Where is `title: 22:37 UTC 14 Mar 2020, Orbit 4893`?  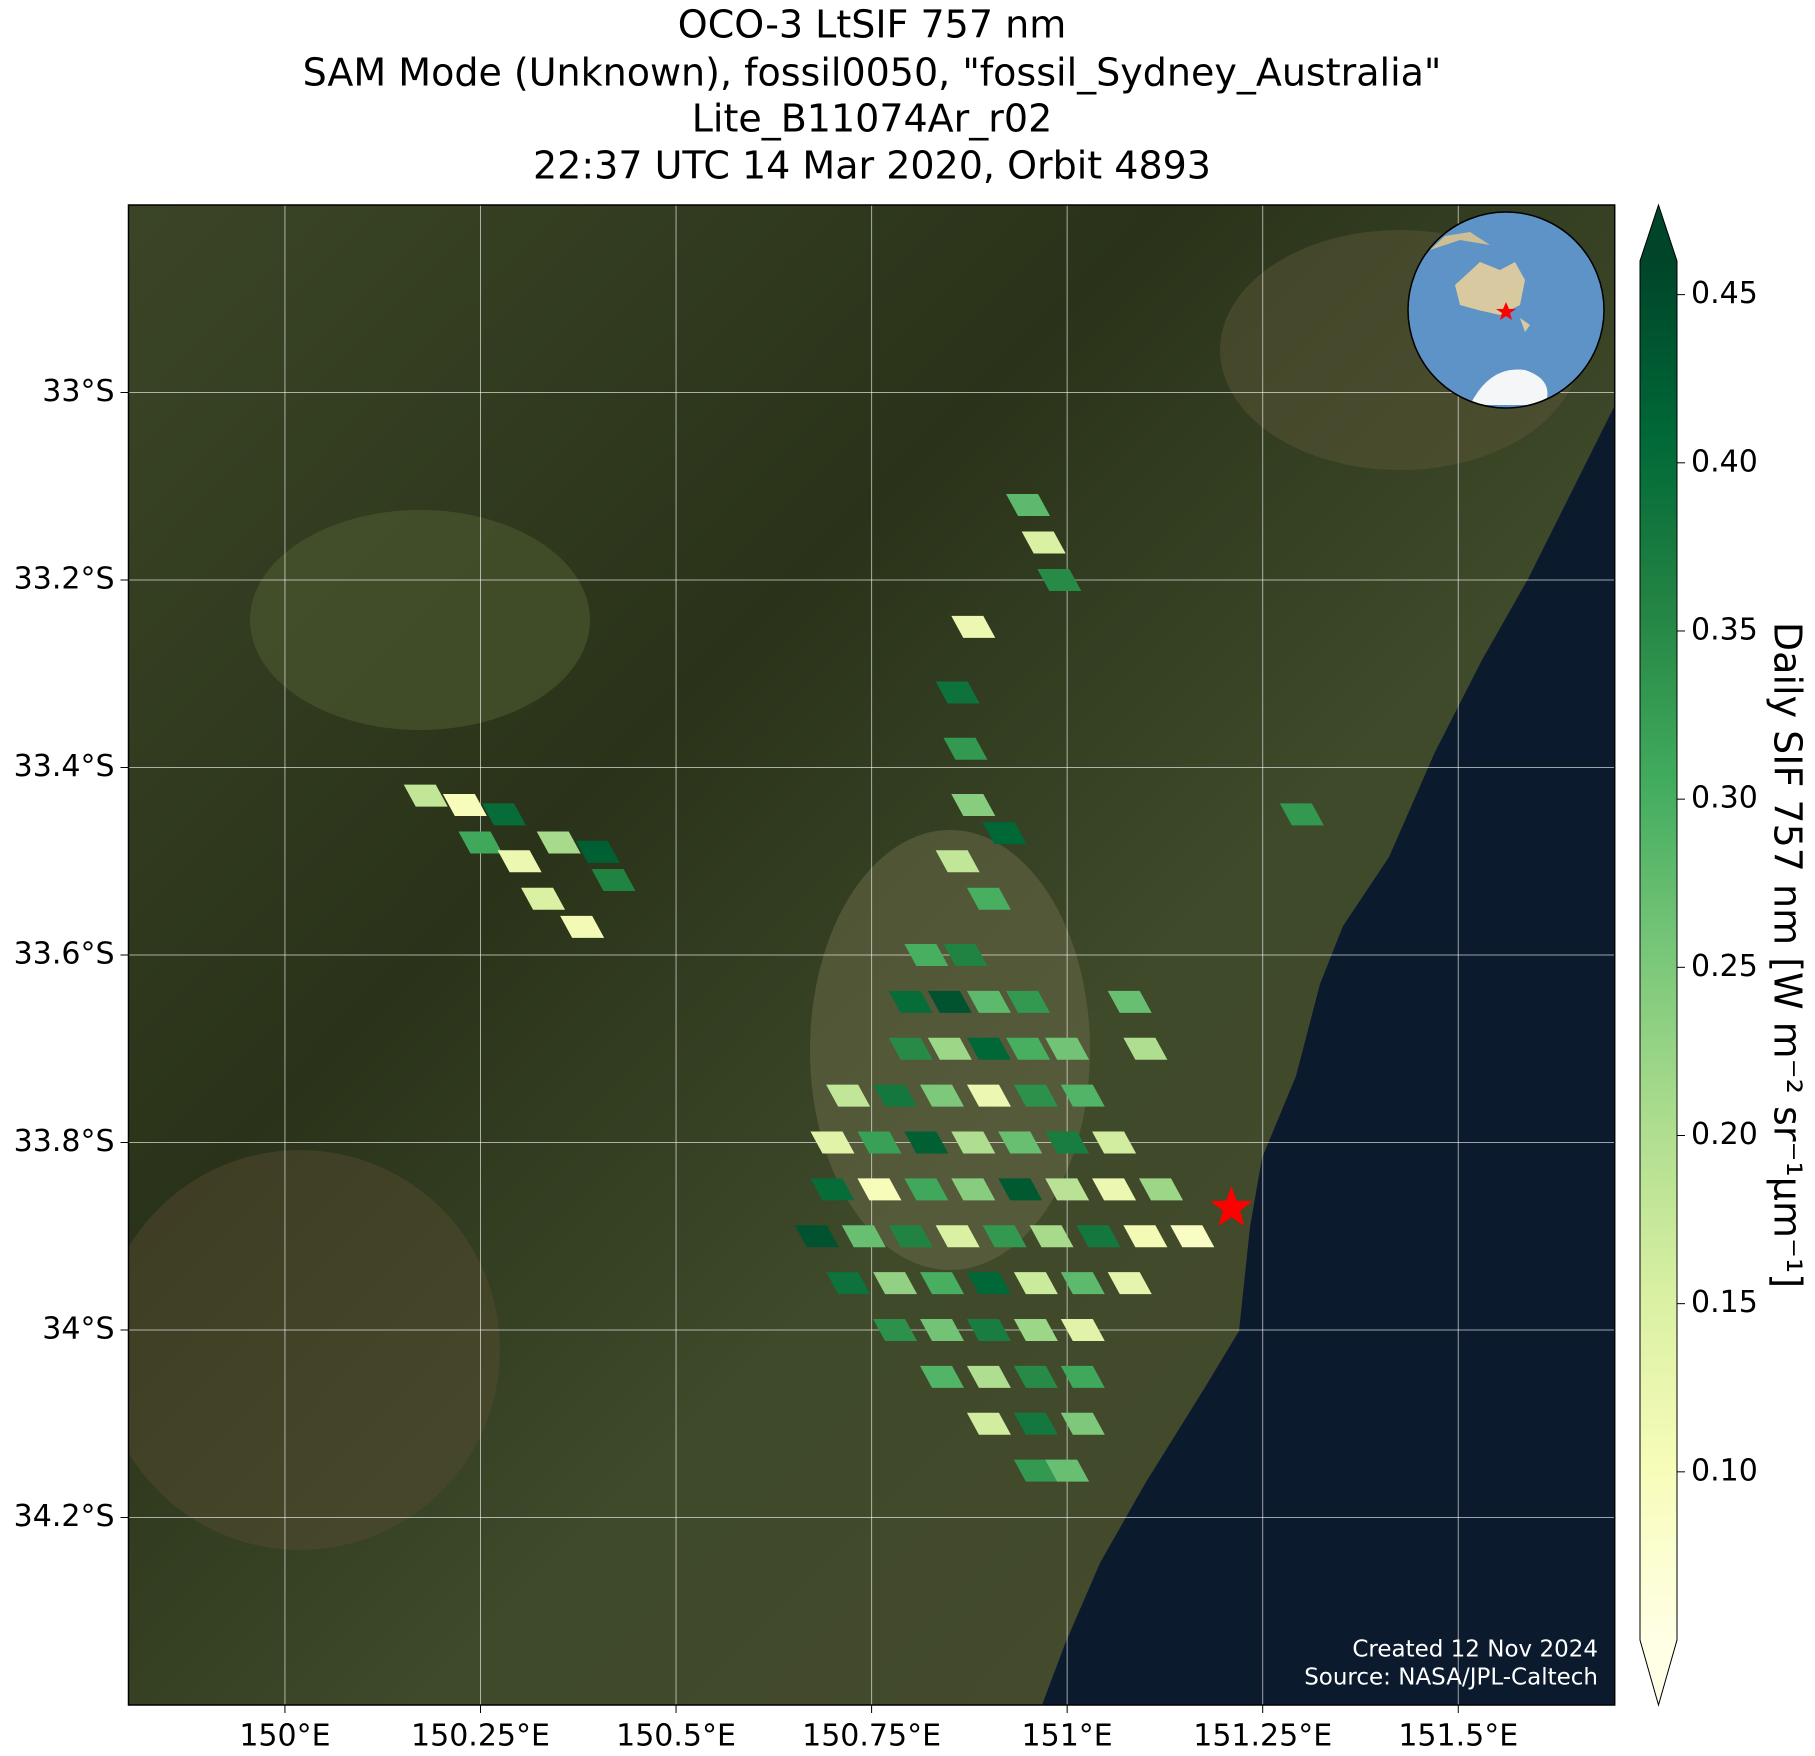 title: 22:37 UTC 14 Mar 2020, Orbit 4893 is located at coordinates (872, 166).